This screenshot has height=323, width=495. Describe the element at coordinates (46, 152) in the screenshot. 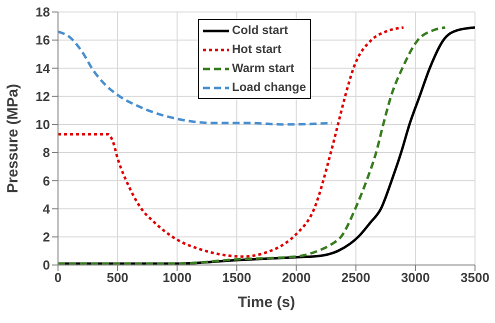

I see `y-tick-label: 8` at that location.